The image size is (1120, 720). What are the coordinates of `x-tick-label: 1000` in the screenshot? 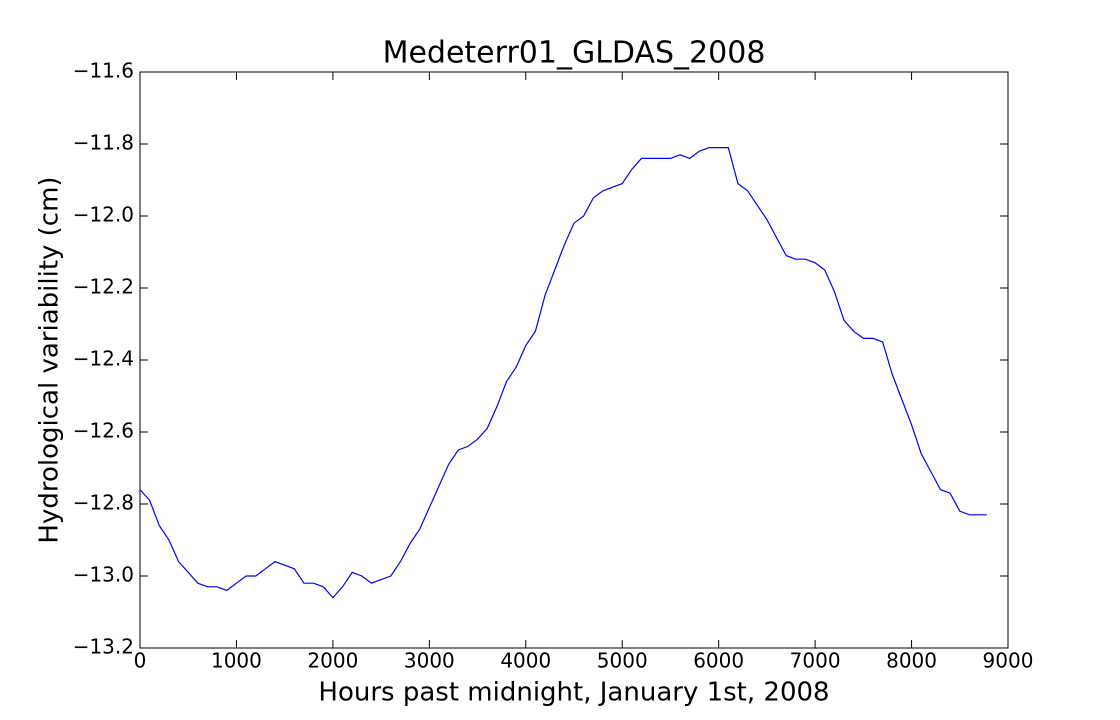 It's located at (236, 661).